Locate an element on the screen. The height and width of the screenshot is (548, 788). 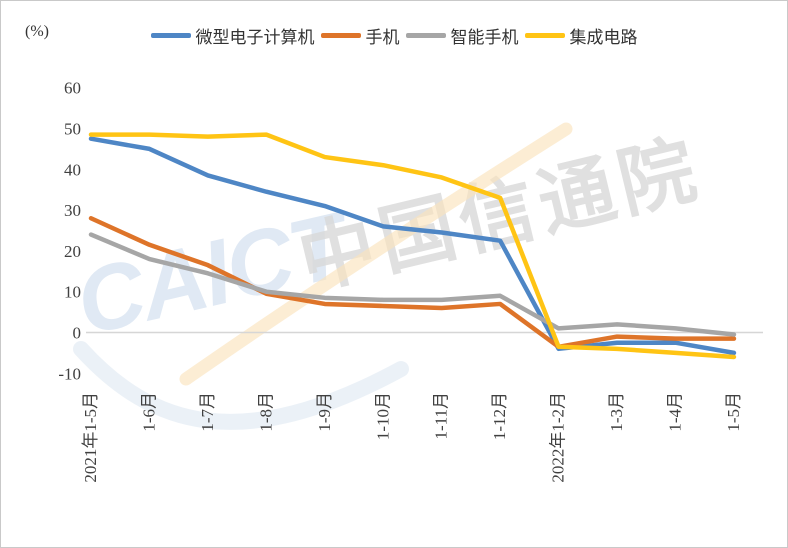
y-axis-tick-label: -10 is located at coordinates (69, 373).